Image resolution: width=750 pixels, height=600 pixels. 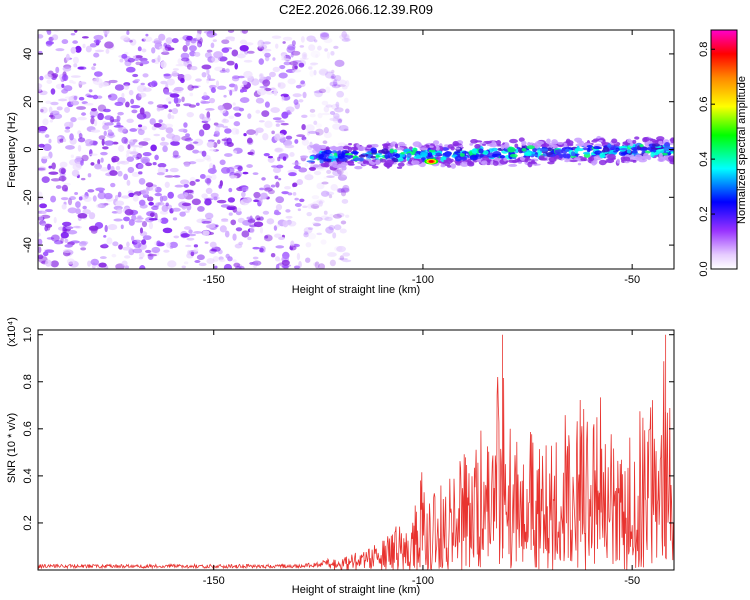 I want to click on colorbar-axis: 0.0 0.2 0.4 0.6 0.8, so click(x=706, y=159).